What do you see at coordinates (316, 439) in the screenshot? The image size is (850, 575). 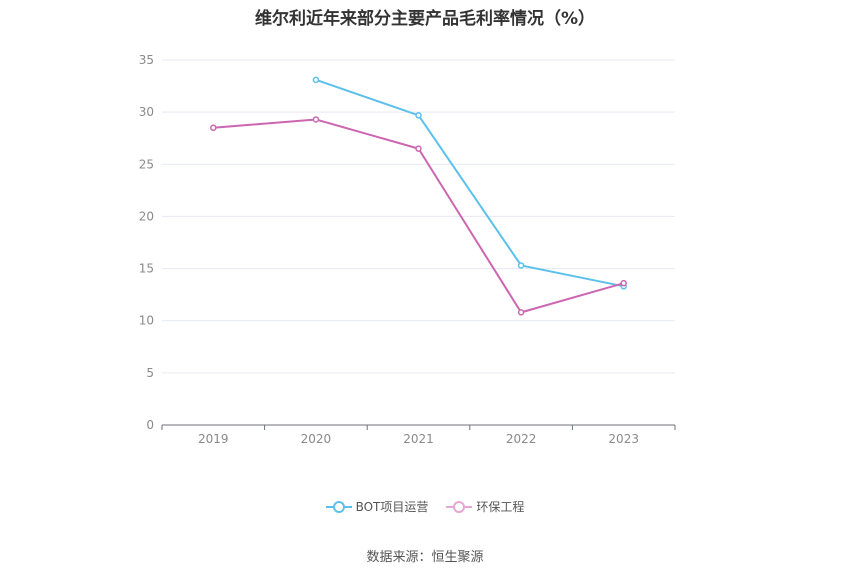 I see `x-tick-label: 2020` at bounding box center [316, 439].